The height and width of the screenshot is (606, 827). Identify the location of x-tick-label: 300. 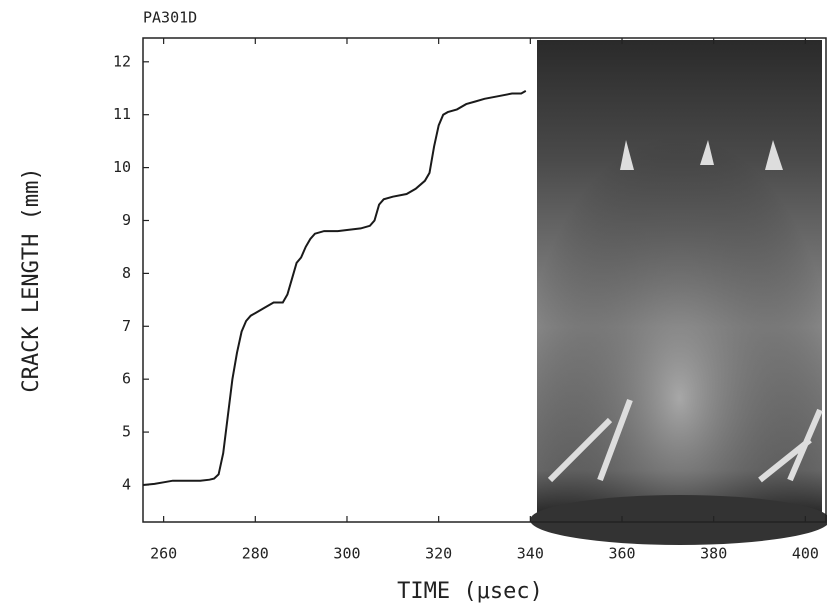
(346, 554).